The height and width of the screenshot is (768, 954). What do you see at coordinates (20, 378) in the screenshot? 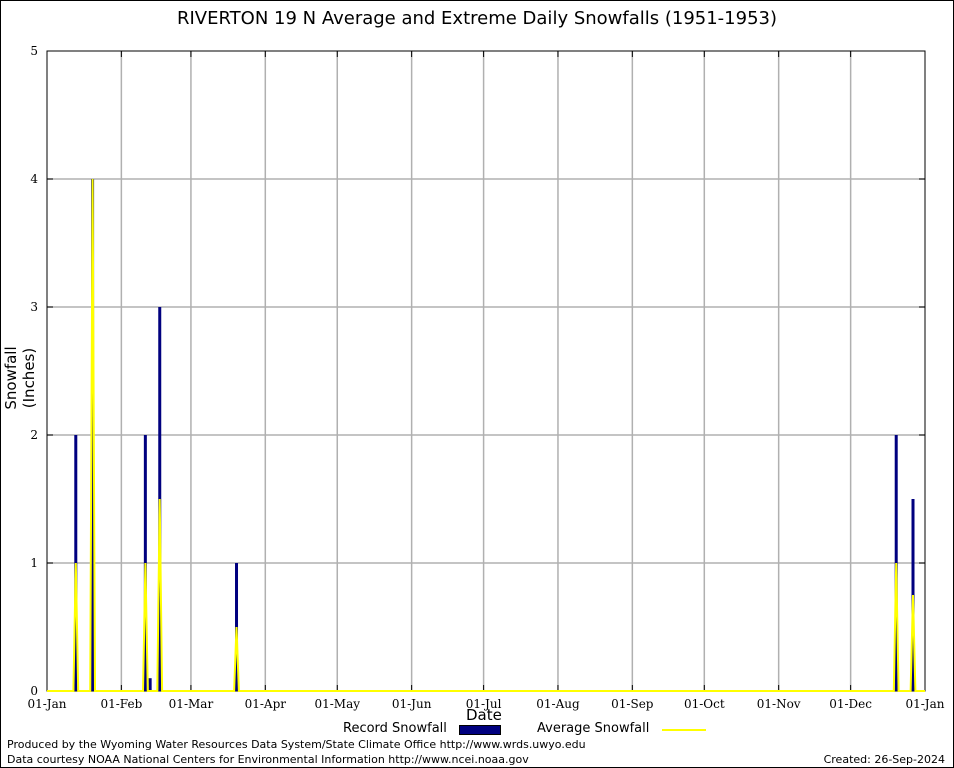
I see `y-axis-label: Snowfall (Inches)` at bounding box center [20, 378].